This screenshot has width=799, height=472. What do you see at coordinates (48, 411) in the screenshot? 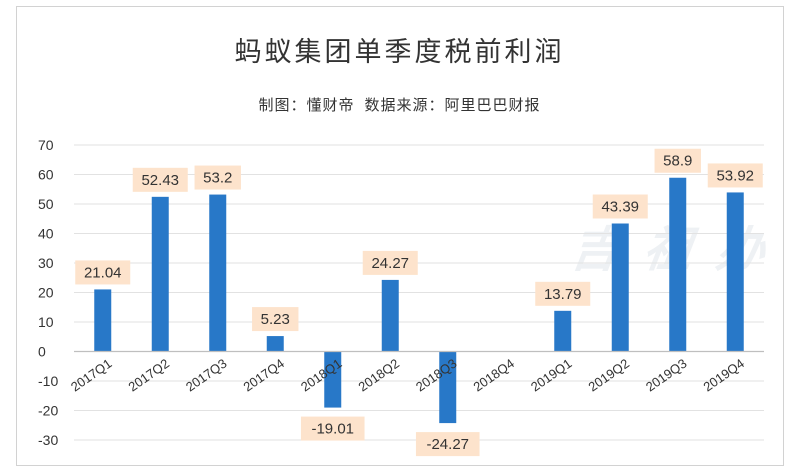
I see `y-tick-label: -20` at bounding box center [48, 411].